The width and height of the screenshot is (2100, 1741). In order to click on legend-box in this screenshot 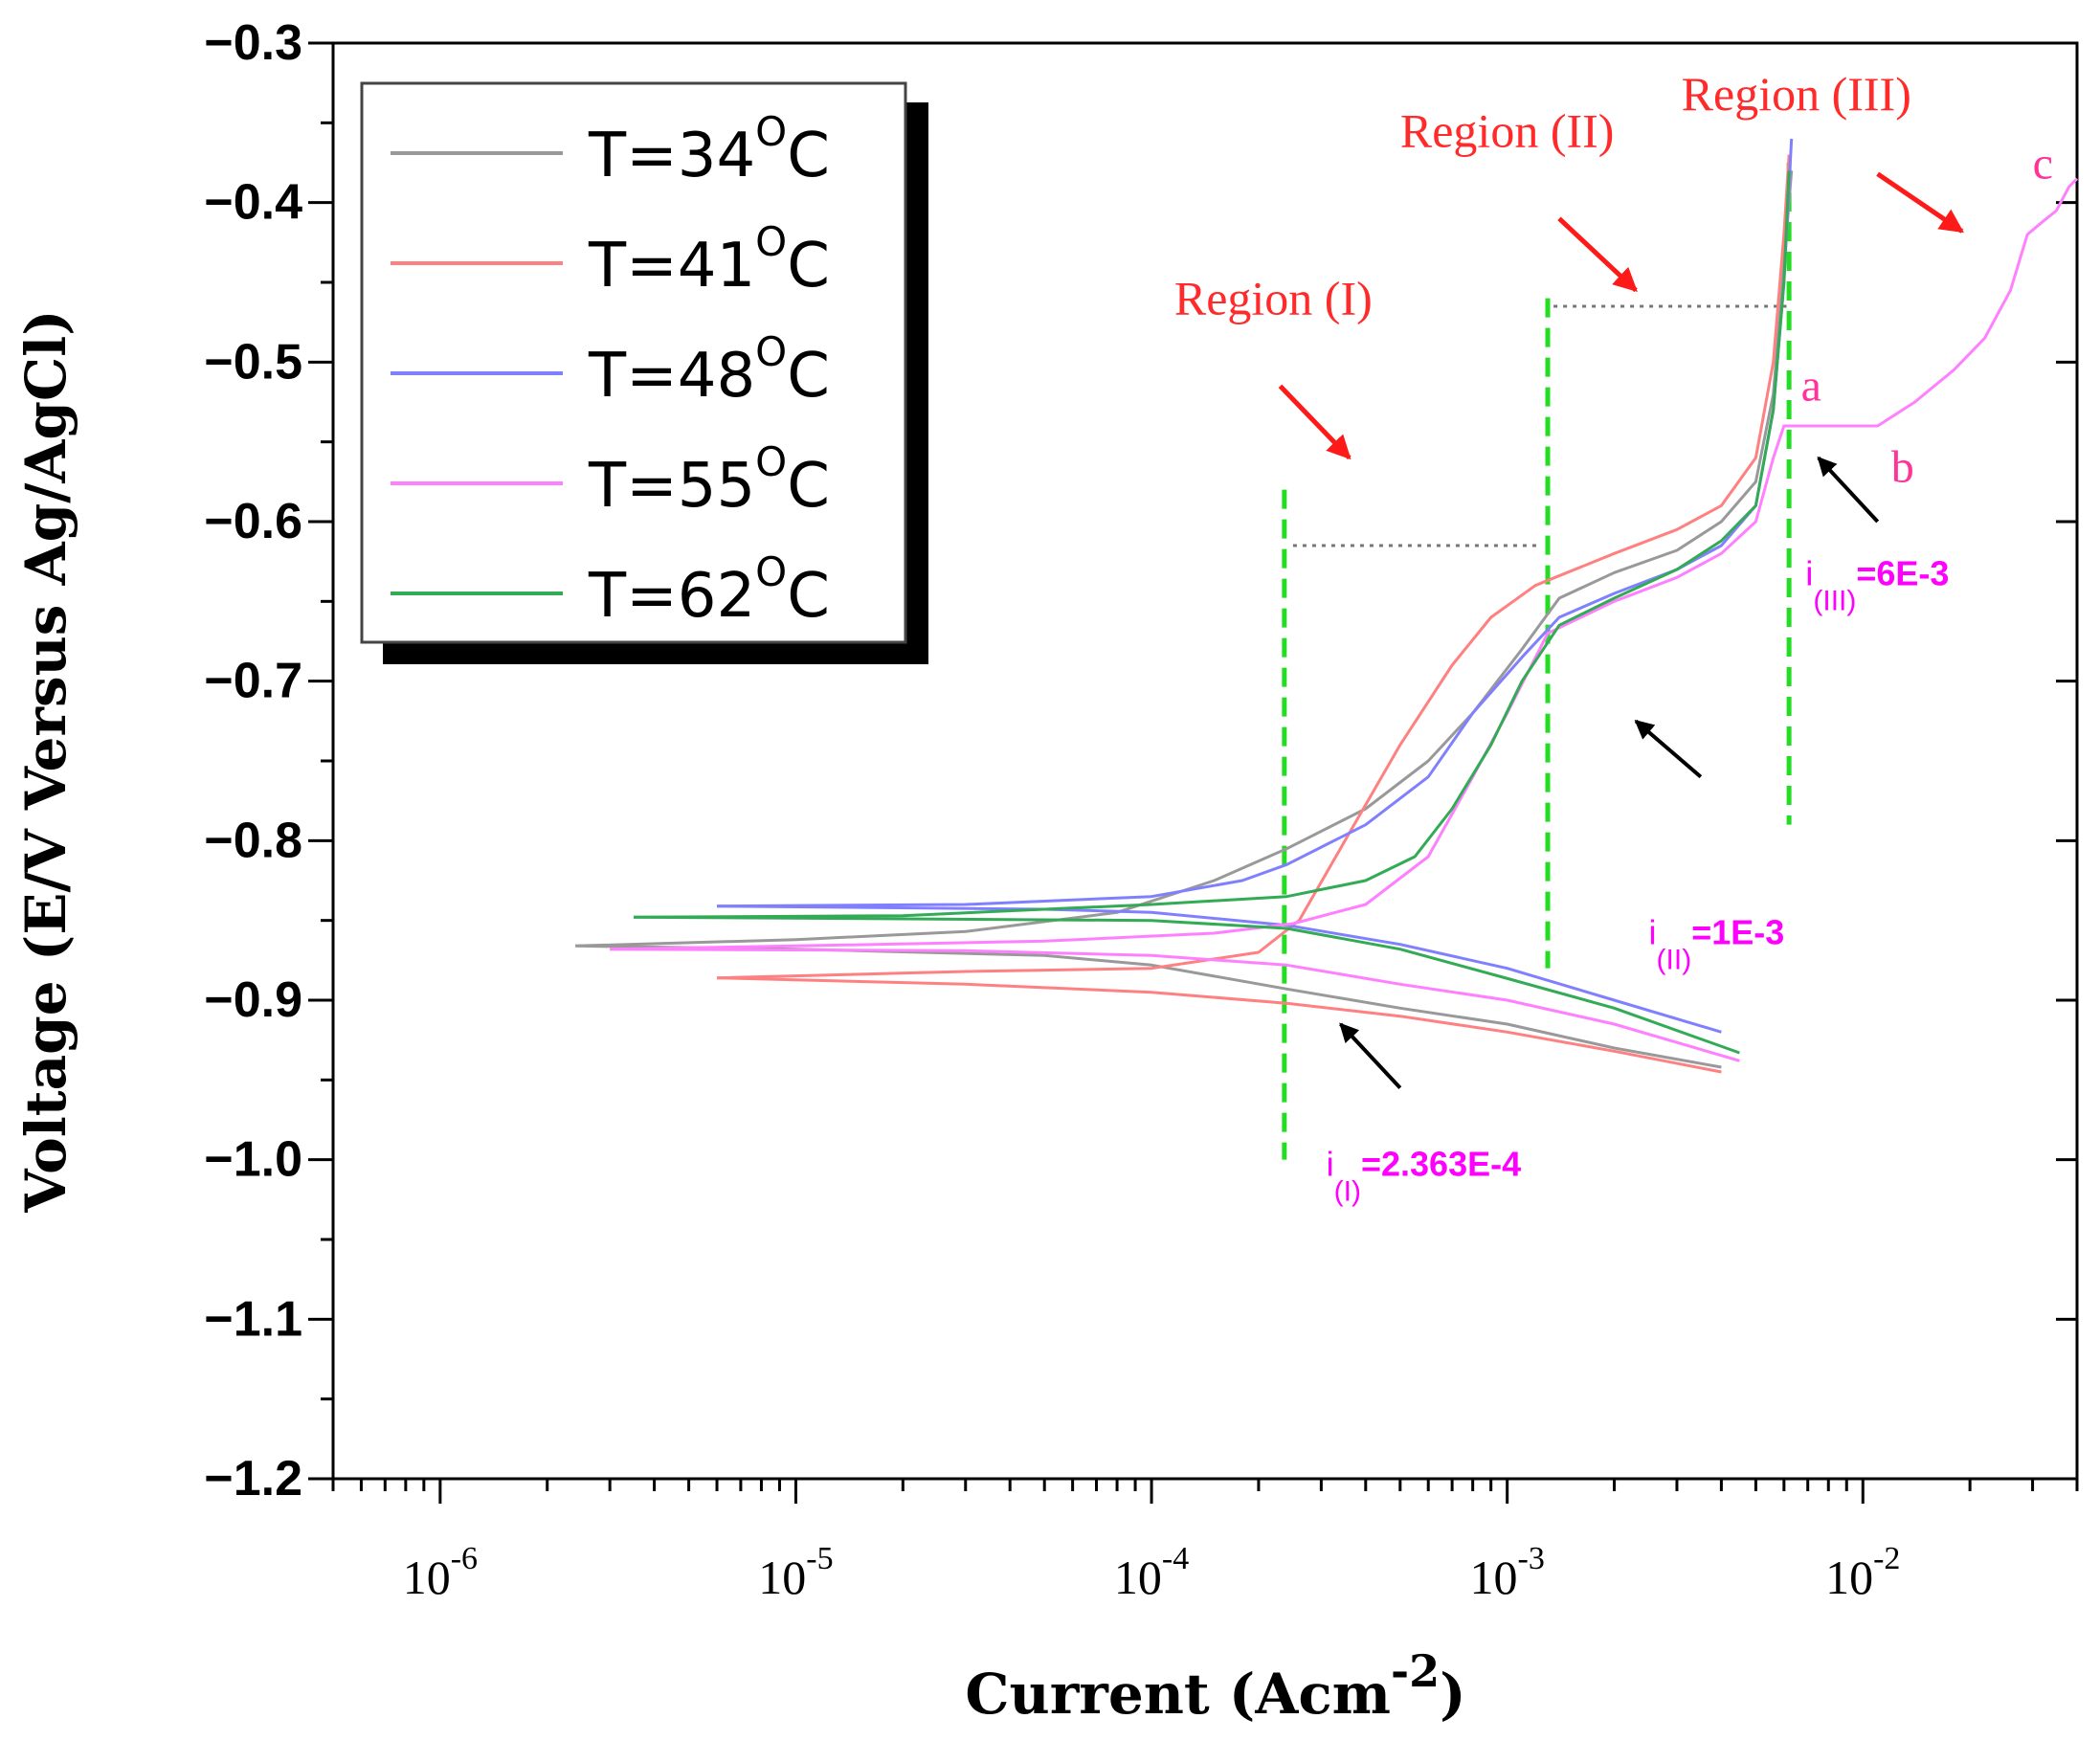, I will do `click(633, 362)`.